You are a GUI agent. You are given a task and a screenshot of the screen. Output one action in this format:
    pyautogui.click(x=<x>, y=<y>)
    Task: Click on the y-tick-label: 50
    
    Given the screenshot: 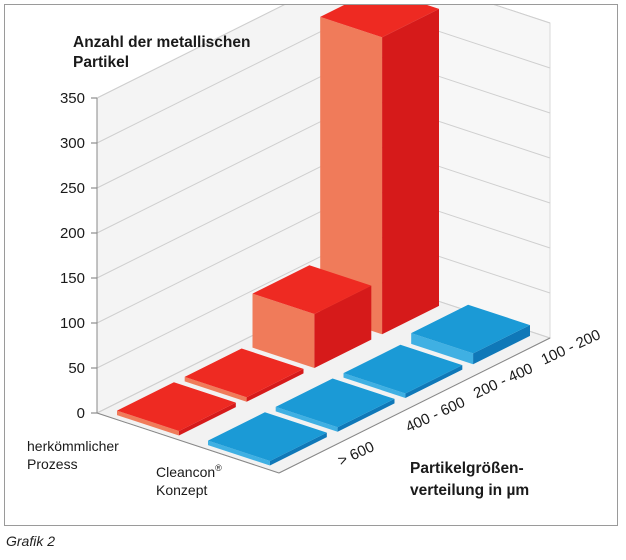 What is the action you would take?
    pyautogui.click(x=76, y=368)
    